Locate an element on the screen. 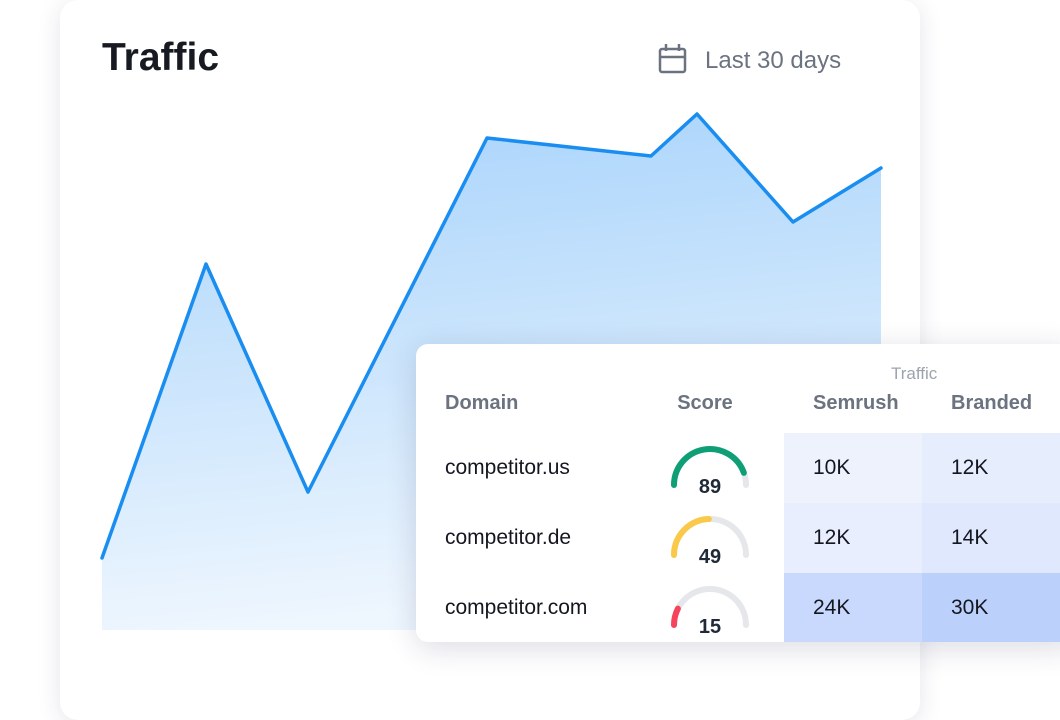 This screenshot has width=1060, height=720. branded-value: 14K is located at coordinates (970, 537).